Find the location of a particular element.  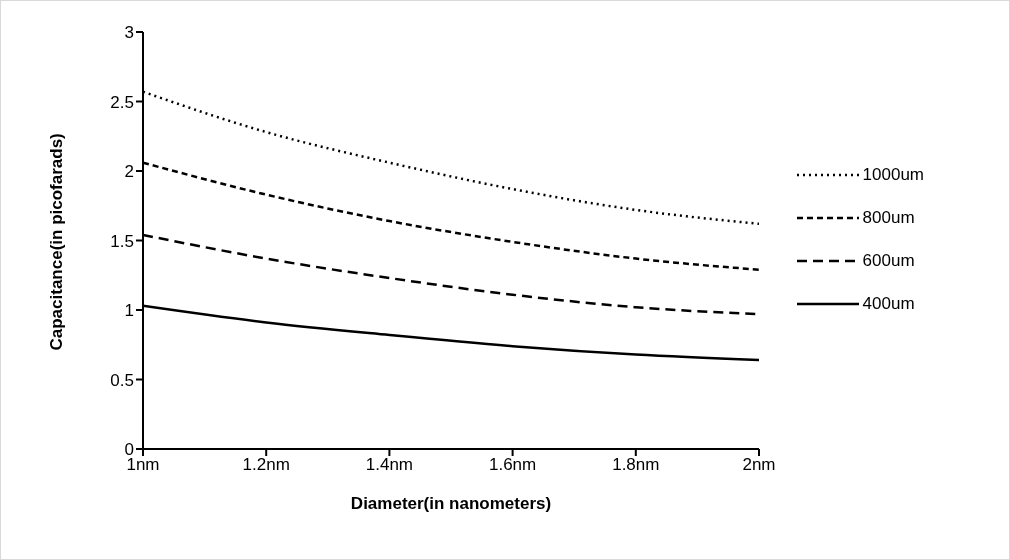

y-axis-title: Capacitance(in picofarads) is located at coordinates (57, 242).